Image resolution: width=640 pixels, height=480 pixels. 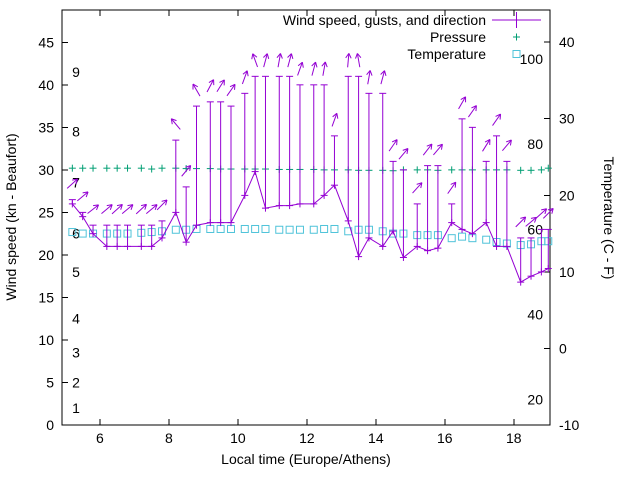 I want to click on y-left-tick-label: 20, so click(x=46, y=255).